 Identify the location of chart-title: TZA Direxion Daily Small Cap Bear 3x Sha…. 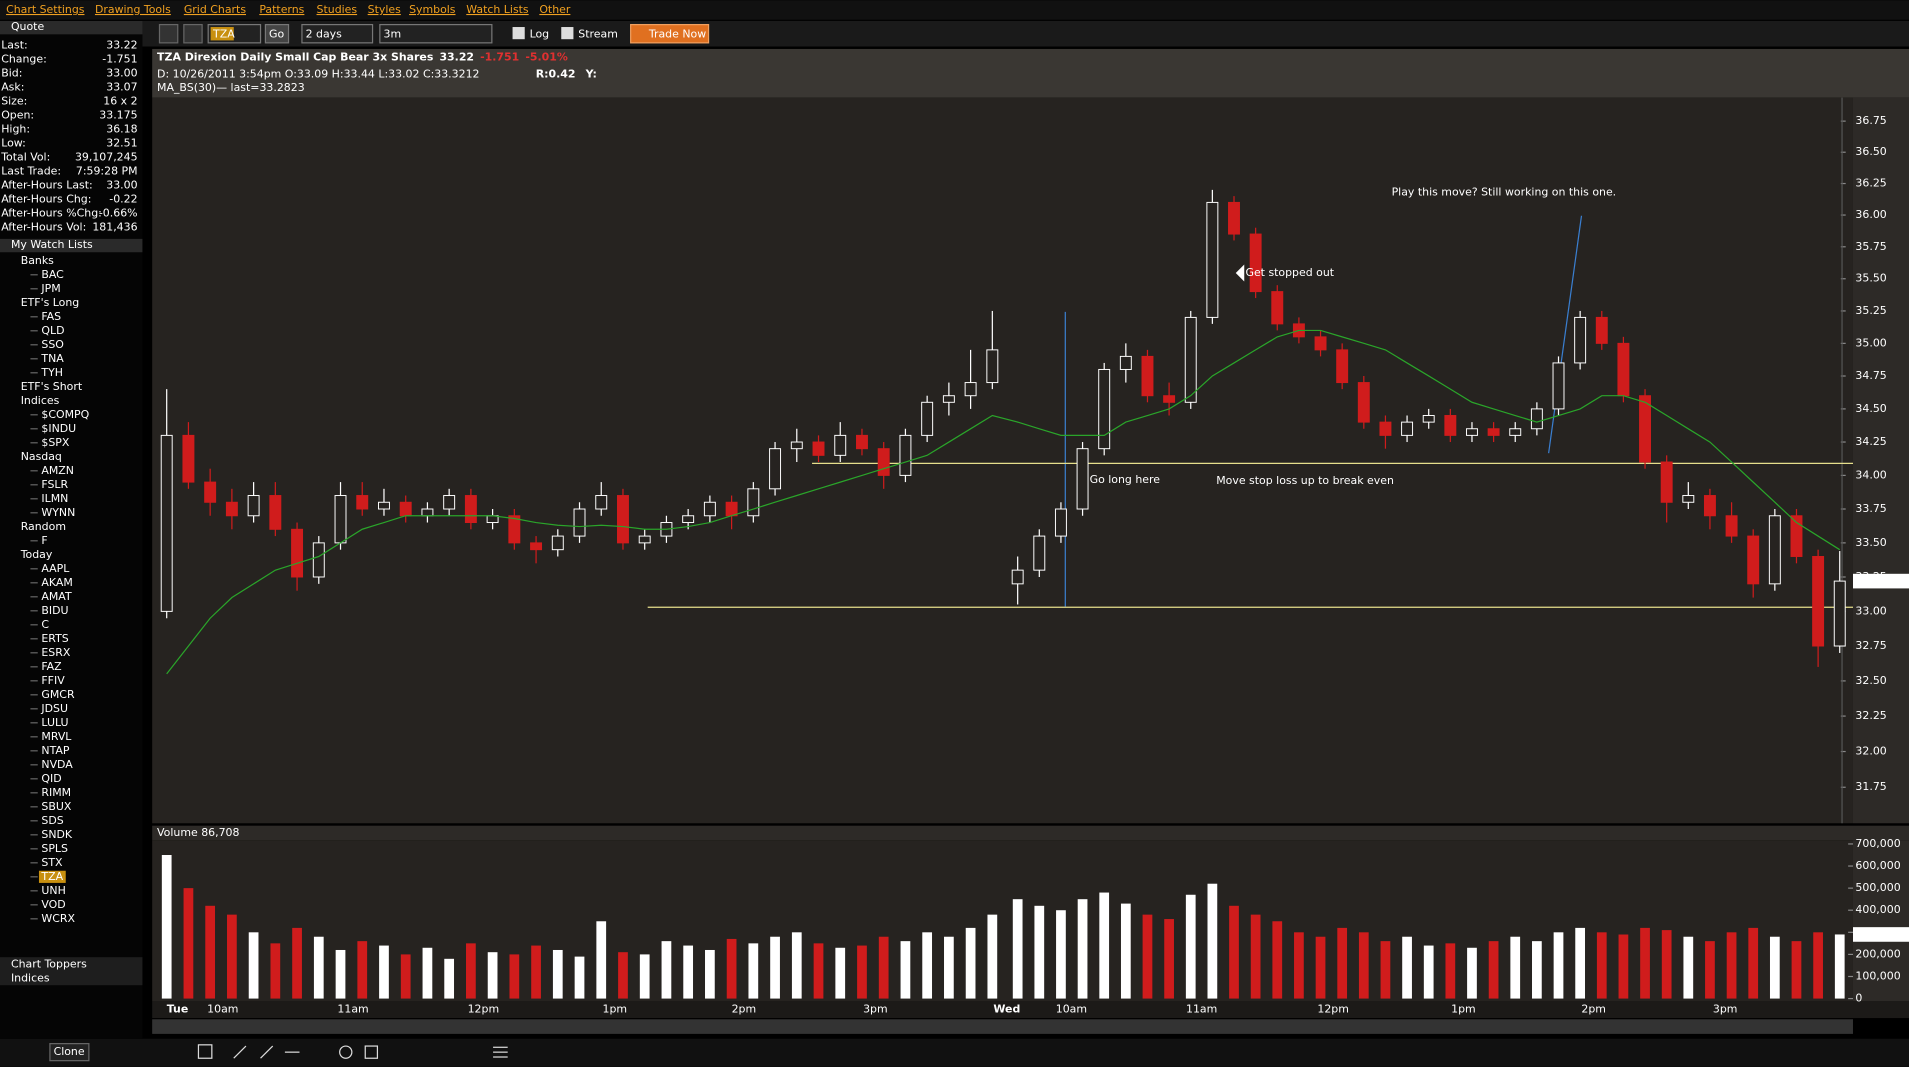
(362, 56).